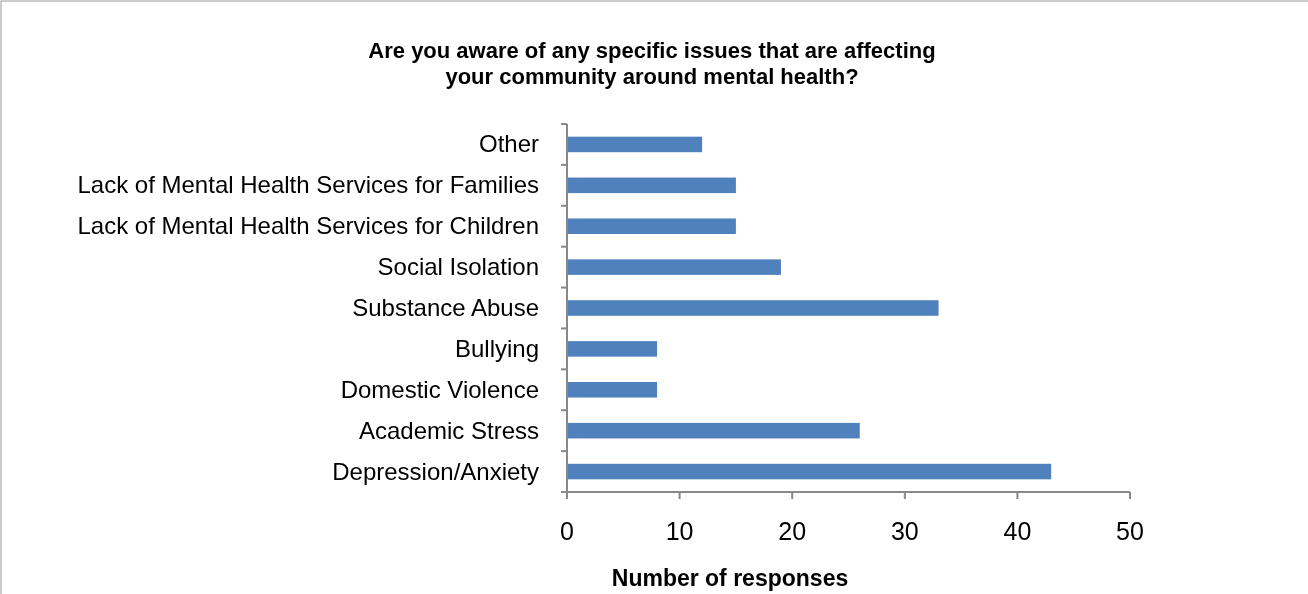 The width and height of the screenshot is (1308, 594). Describe the element at coordinates (730, 578) in the screenshot. I see `x-axis-title: Number of responses` at that location.